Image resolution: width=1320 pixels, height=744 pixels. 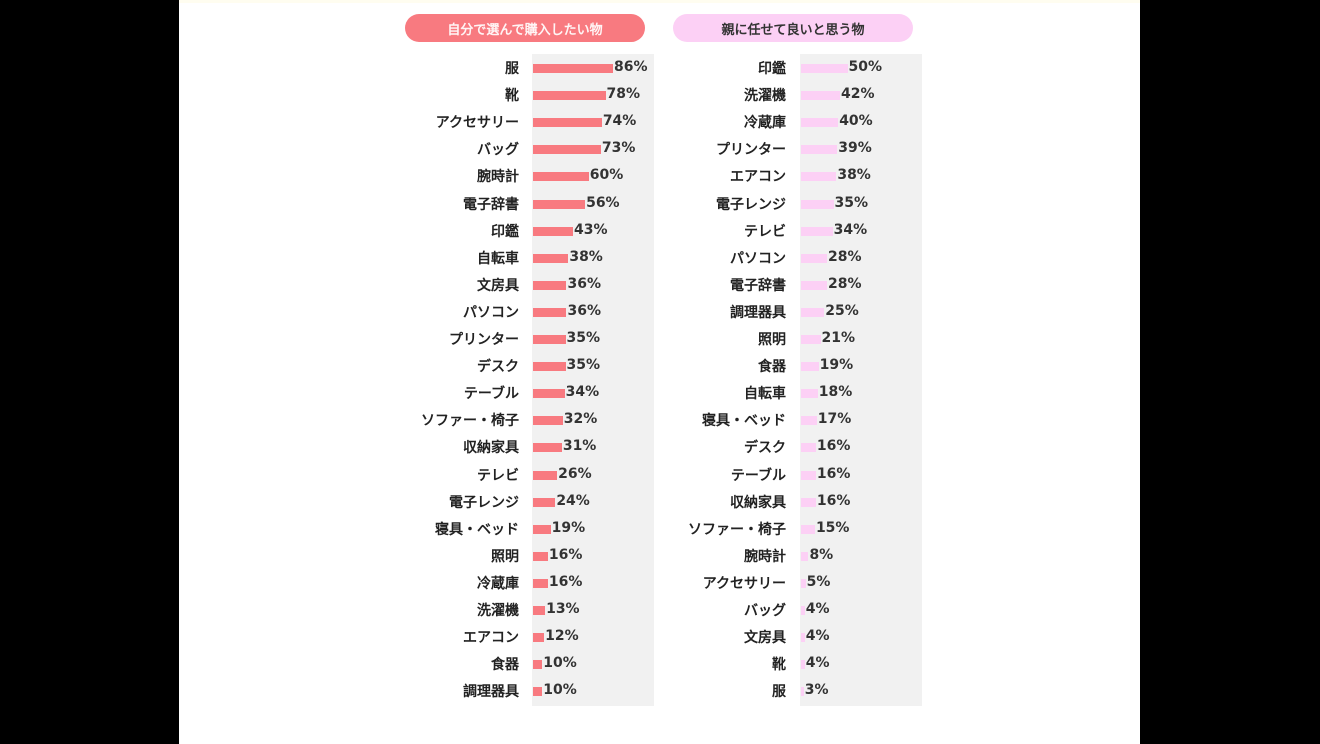 I want to click on value-label: 25%, so click(x=842, y=310).